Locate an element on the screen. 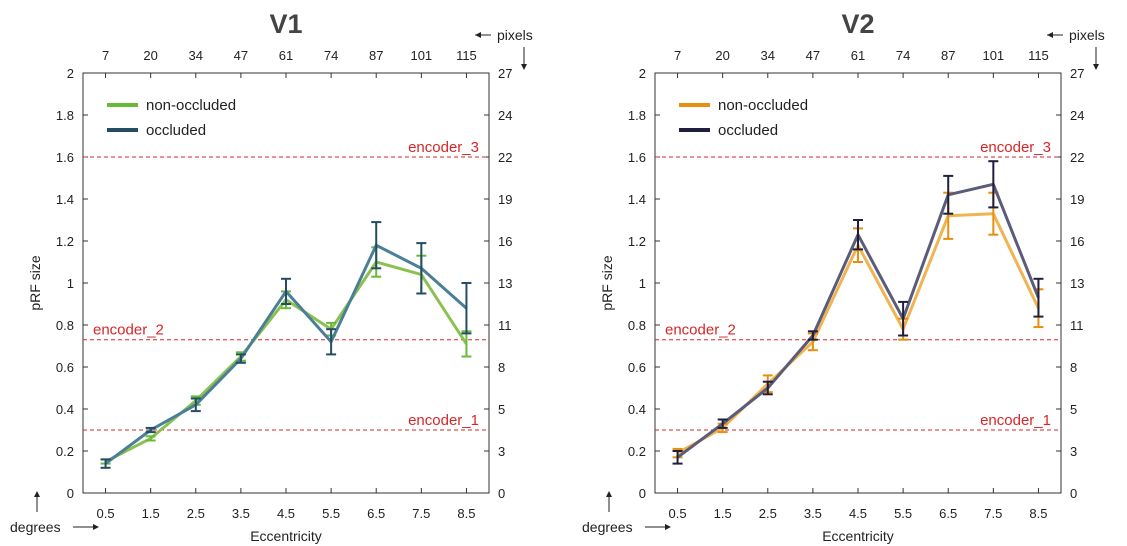 This screenshot has width=1127, height=546. legend-label: non-occluded is located at coordinates (191, 105).